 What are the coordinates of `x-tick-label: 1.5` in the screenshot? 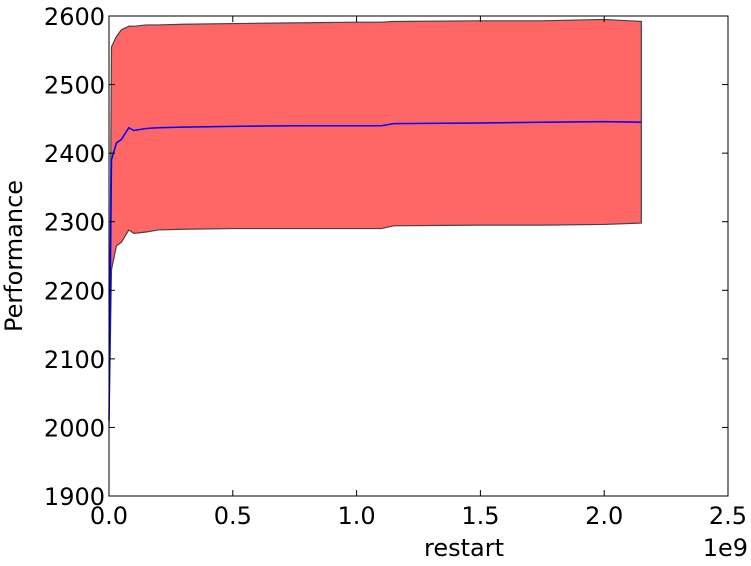 It's located at (480, 516).